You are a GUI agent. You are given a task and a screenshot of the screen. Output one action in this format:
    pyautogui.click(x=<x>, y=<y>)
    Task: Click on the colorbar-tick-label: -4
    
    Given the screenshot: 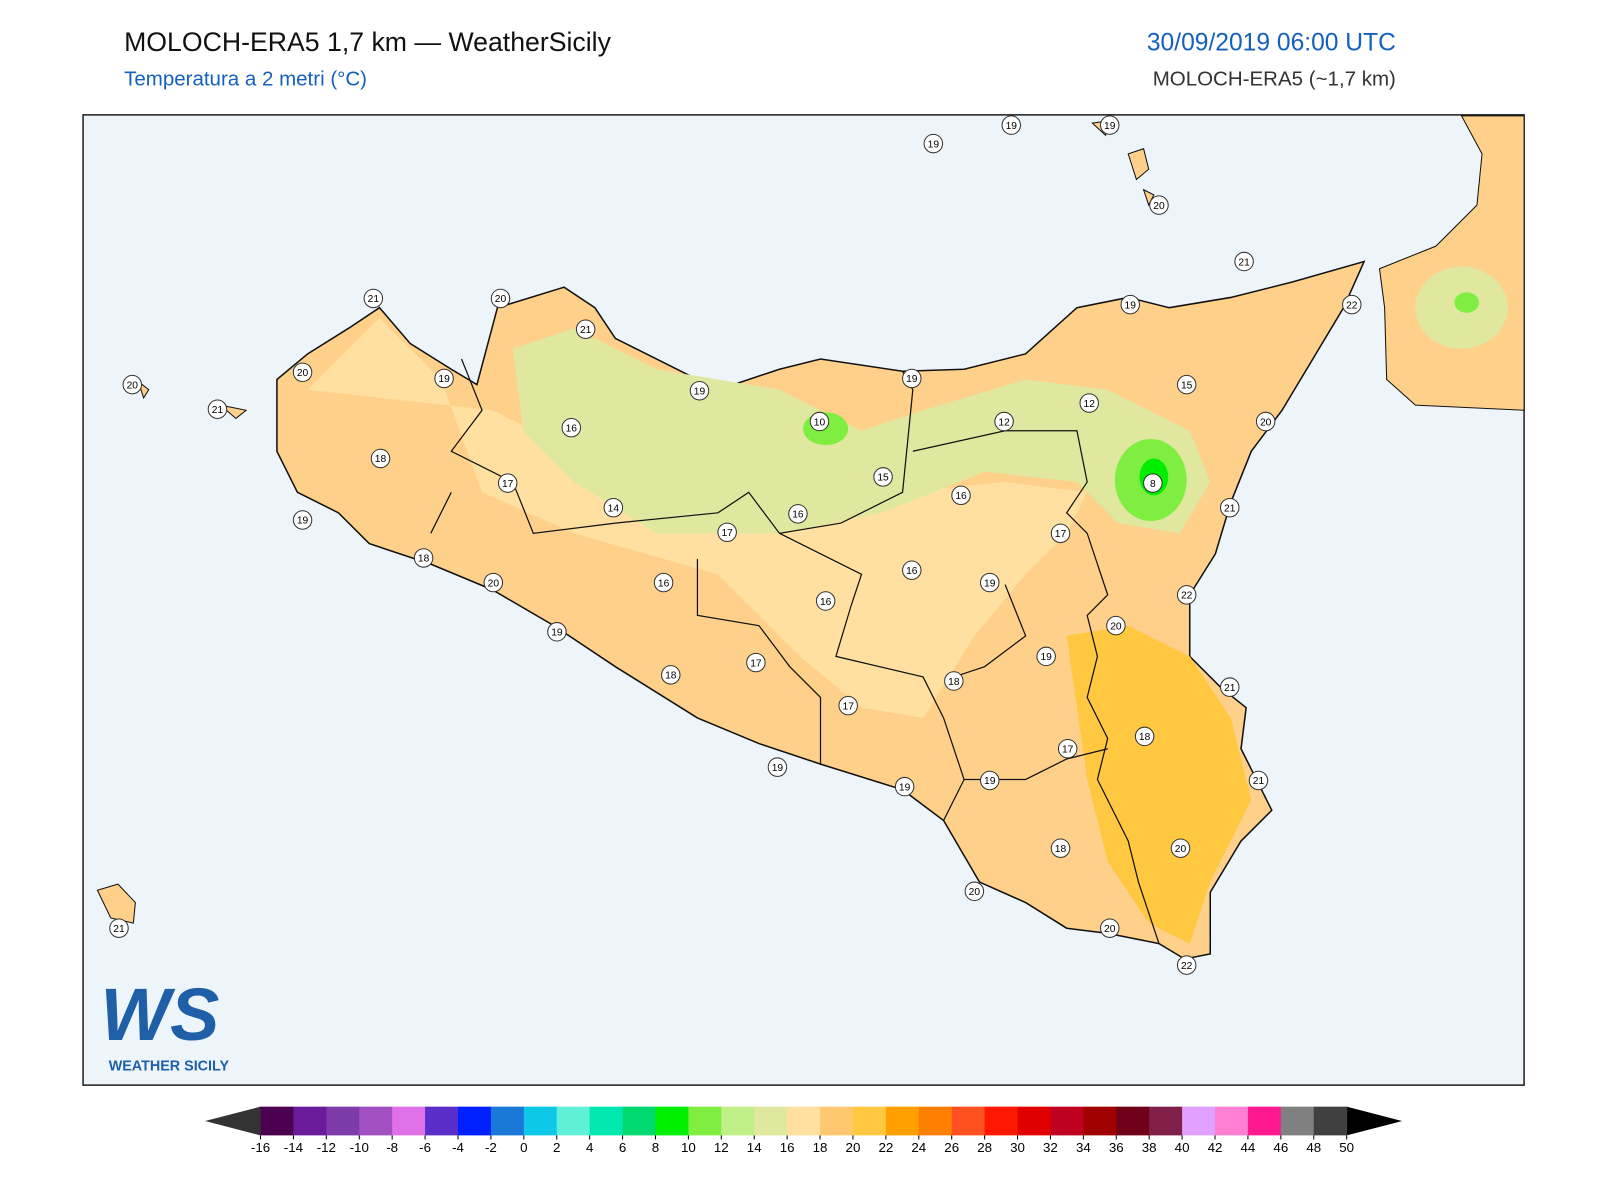 What is the action you would take?
    pyautogui.click(x=458, y=1147)
    